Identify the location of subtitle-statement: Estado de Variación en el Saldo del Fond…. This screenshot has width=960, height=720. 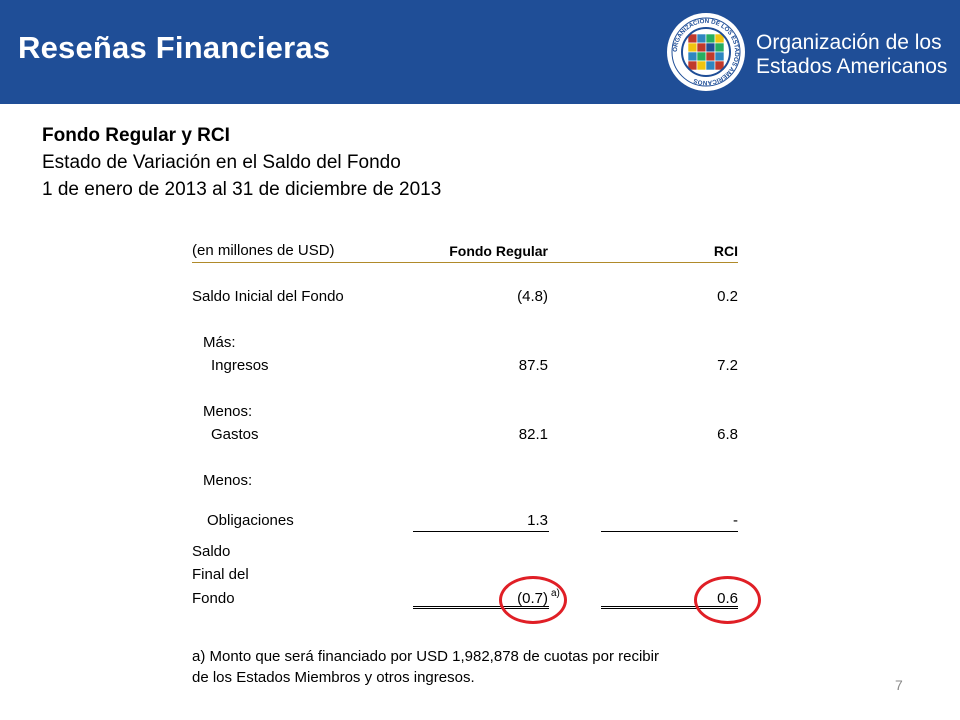
(221, 162).